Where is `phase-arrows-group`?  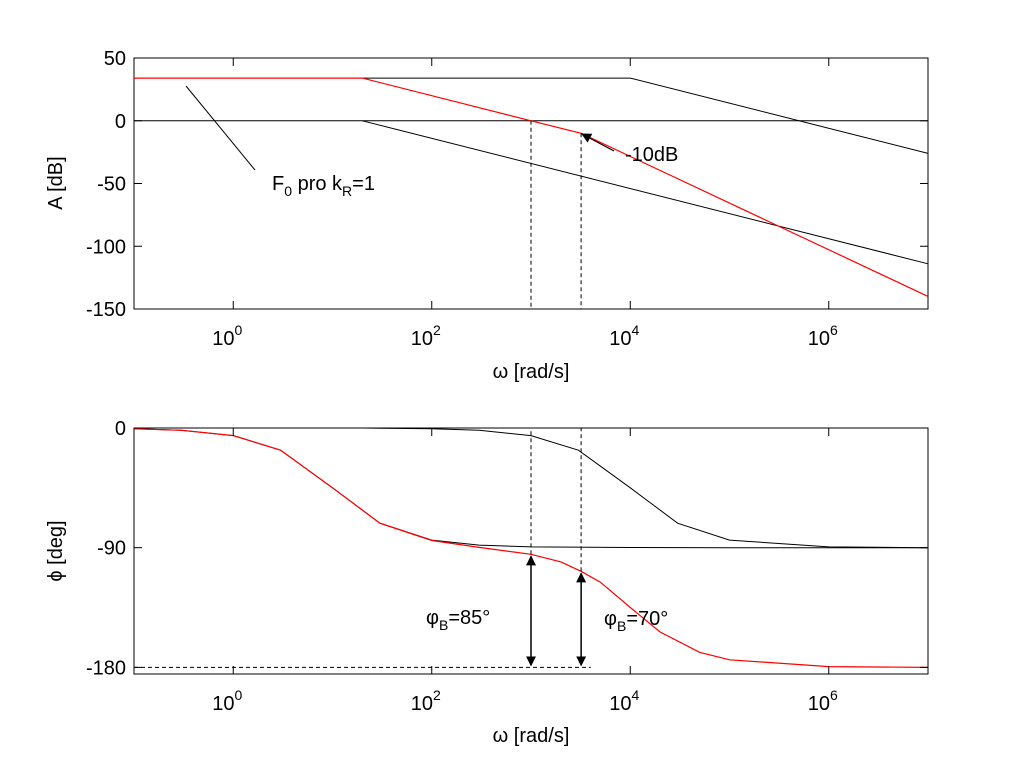 phase-arrows-group is located at coordinates (556, 611).